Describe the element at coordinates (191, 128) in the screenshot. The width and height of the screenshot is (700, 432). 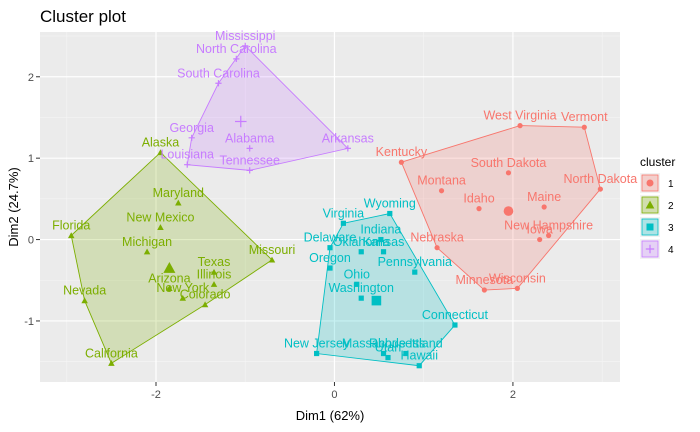
I see `point-label: Georgia` at that location.